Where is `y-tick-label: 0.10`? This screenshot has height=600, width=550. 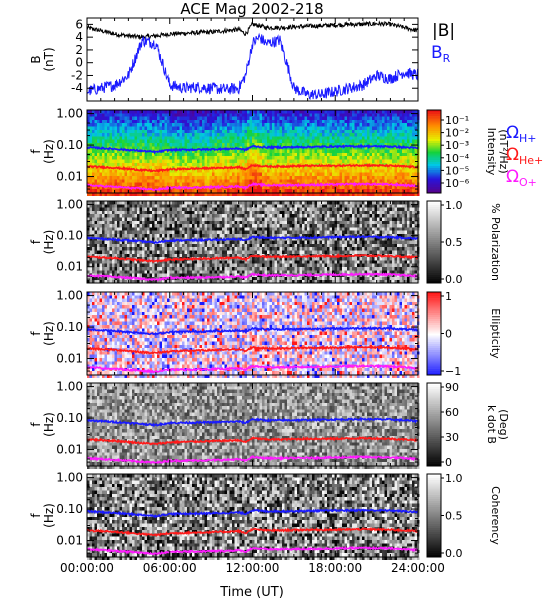
y-tick-label: 0.10 is located at coordinates (69, 145).